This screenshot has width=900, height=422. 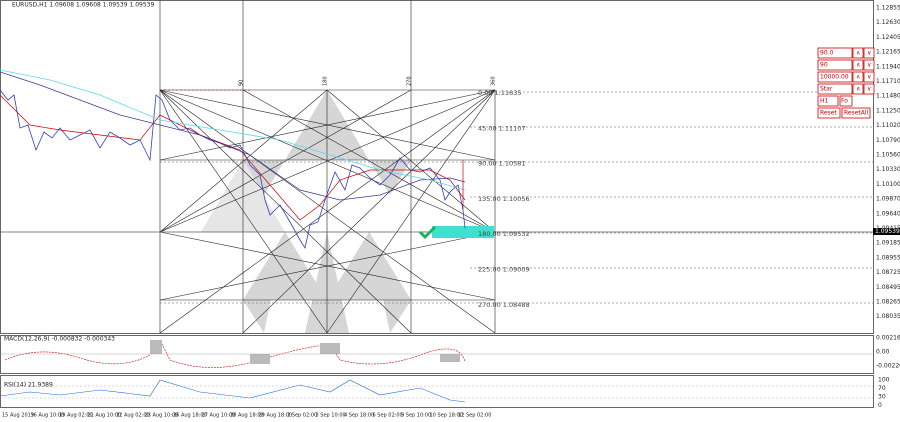 I want to click on vertical-label: 90, so click(x=242, y=83).